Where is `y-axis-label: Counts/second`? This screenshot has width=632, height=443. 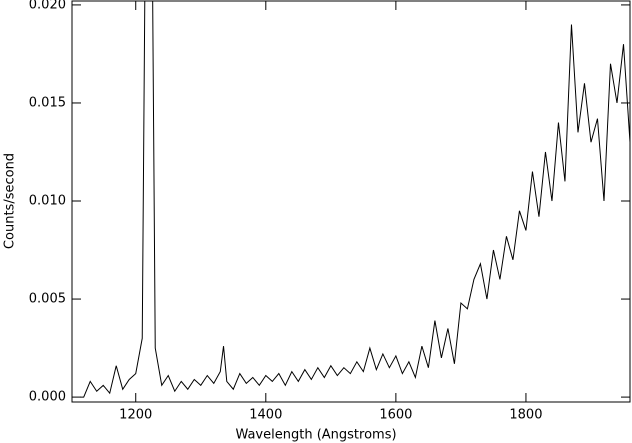
y-axis-label: Counts/second is located at coordinates (10, 201).